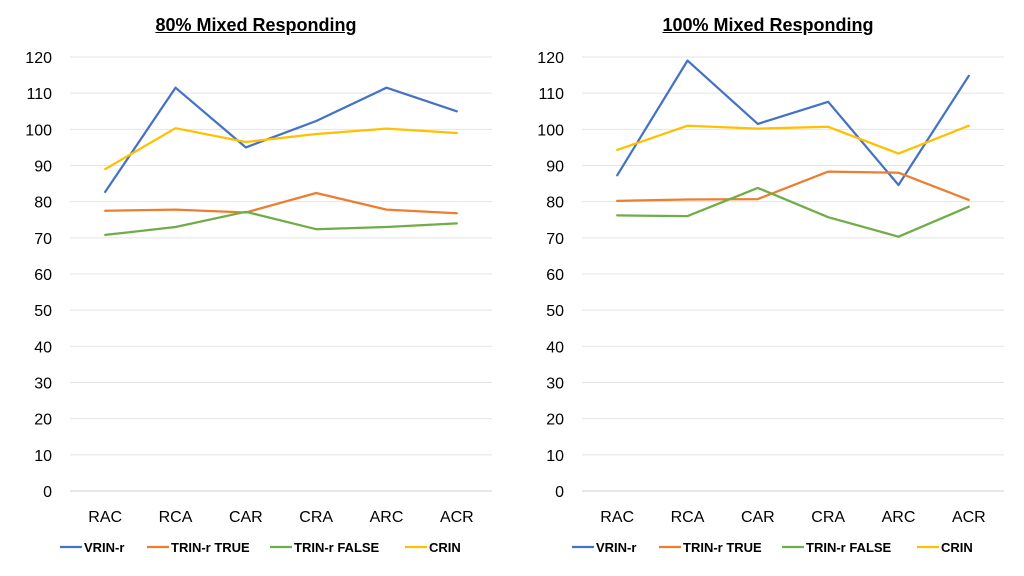 The height and width of the screenshot is (576, 1024). I want to click on chart-title: 100% Mixed Responding, so click(768, 25).